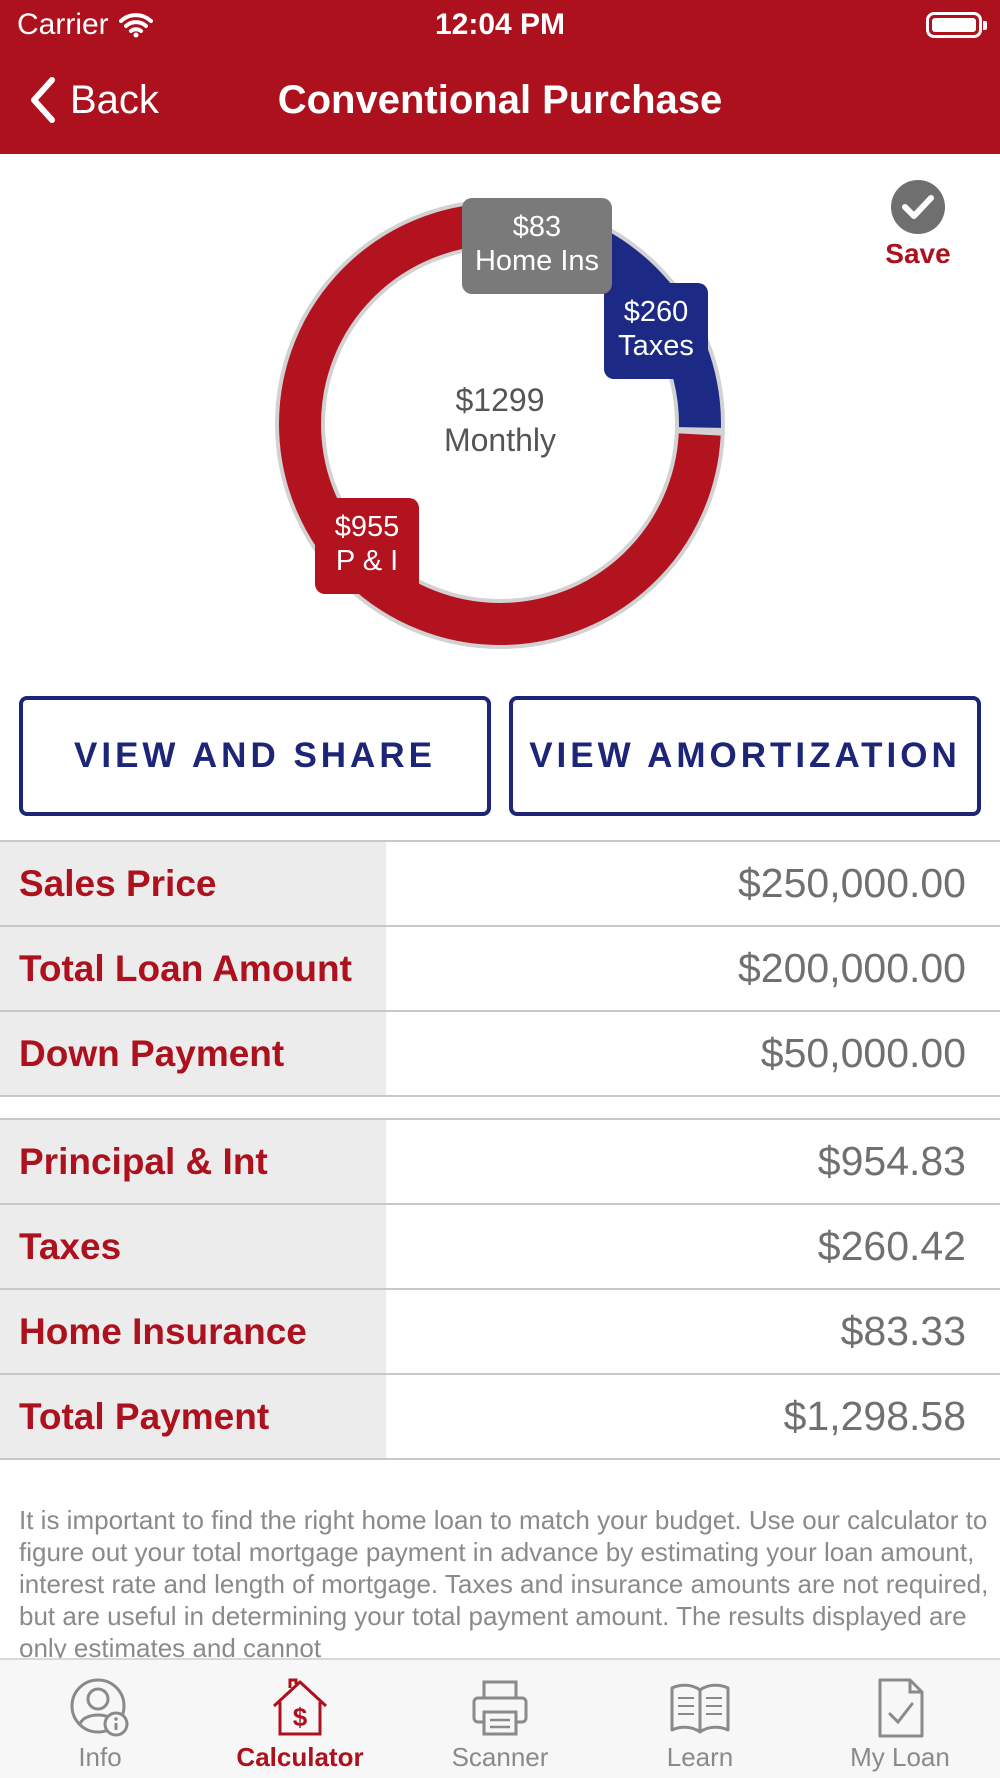 This screenshot has width=1000, height=1778. I want to click on slice-label-taxes-name: Taxes, so click(656, 346).